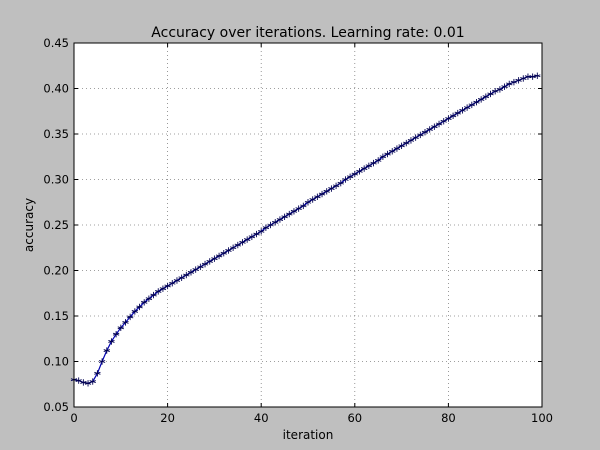 This screenshot has width=600, height=450. Describe the element at coordinates (542, 418) in the screenshot. I see `x-tick-label: 100` at that location.